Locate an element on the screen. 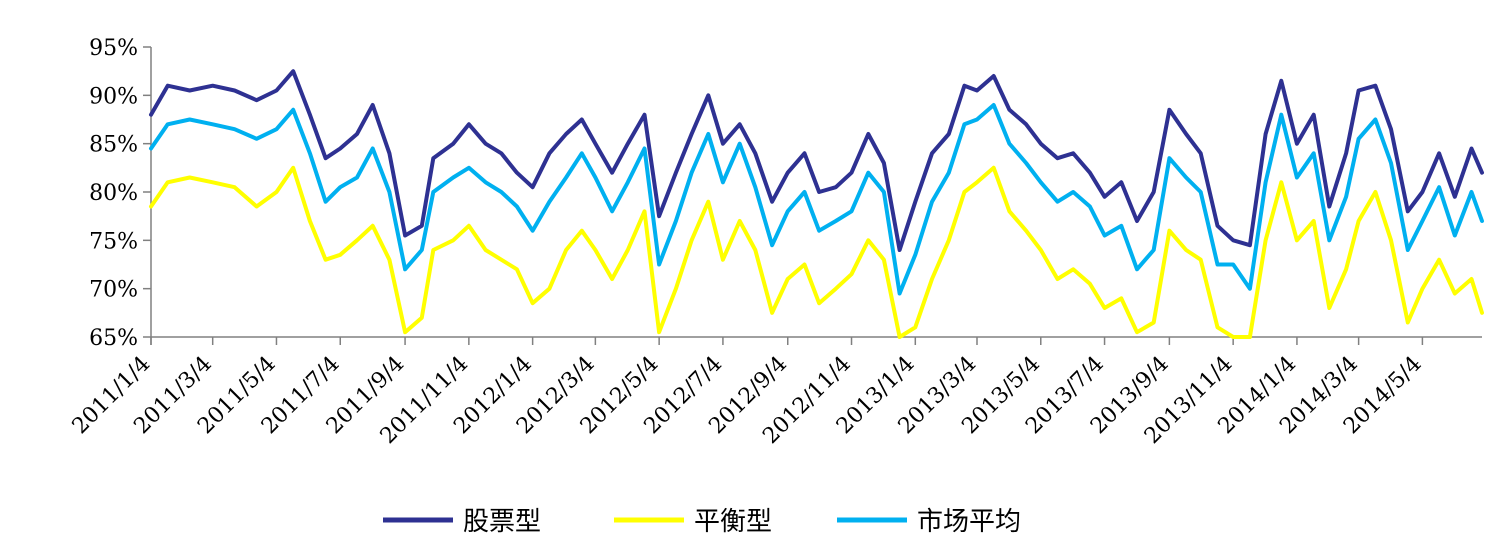 Image resolution: width=1500 pixels, height=546 pixels. y-tick-label: 65% is located at coordinates (113, 338).